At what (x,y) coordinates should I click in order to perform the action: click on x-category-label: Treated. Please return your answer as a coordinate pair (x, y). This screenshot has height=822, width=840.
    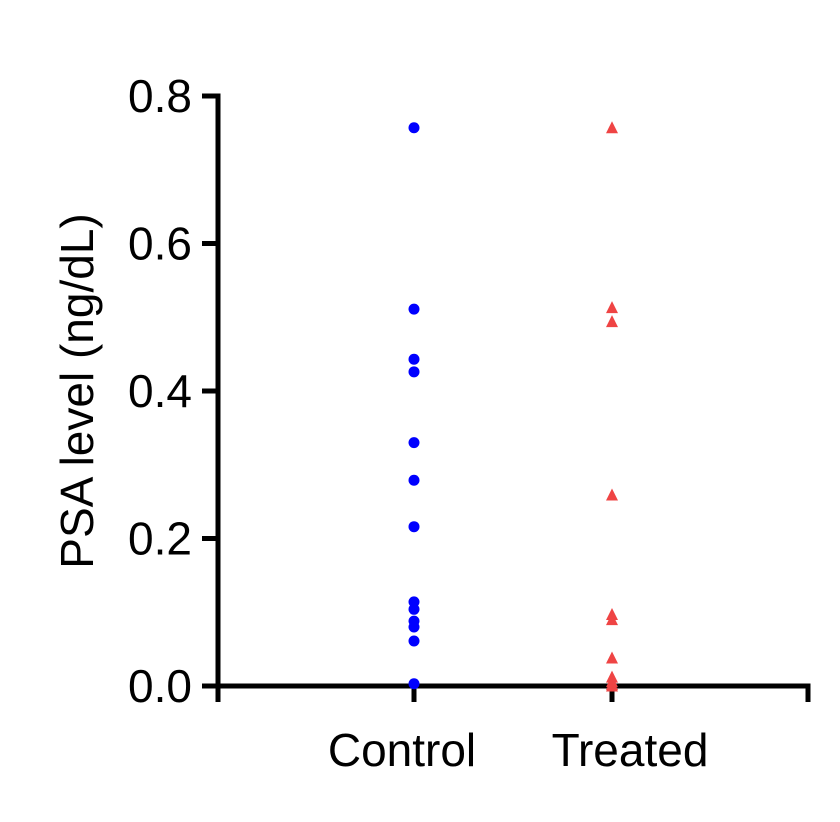
    Looking at the image, I should click on (630, 750).